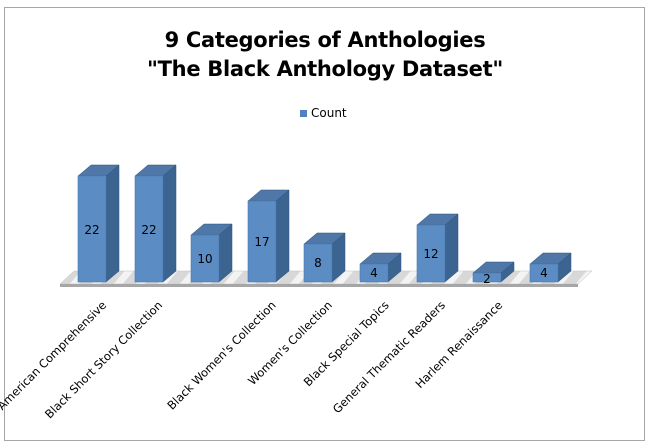 The image size is (650, 446). What do you see at coordinates (325, 69) in the screenshot?
I see `chart-title-line2: "The Black Anthology Dataset"` at bounding box center [325, 69].